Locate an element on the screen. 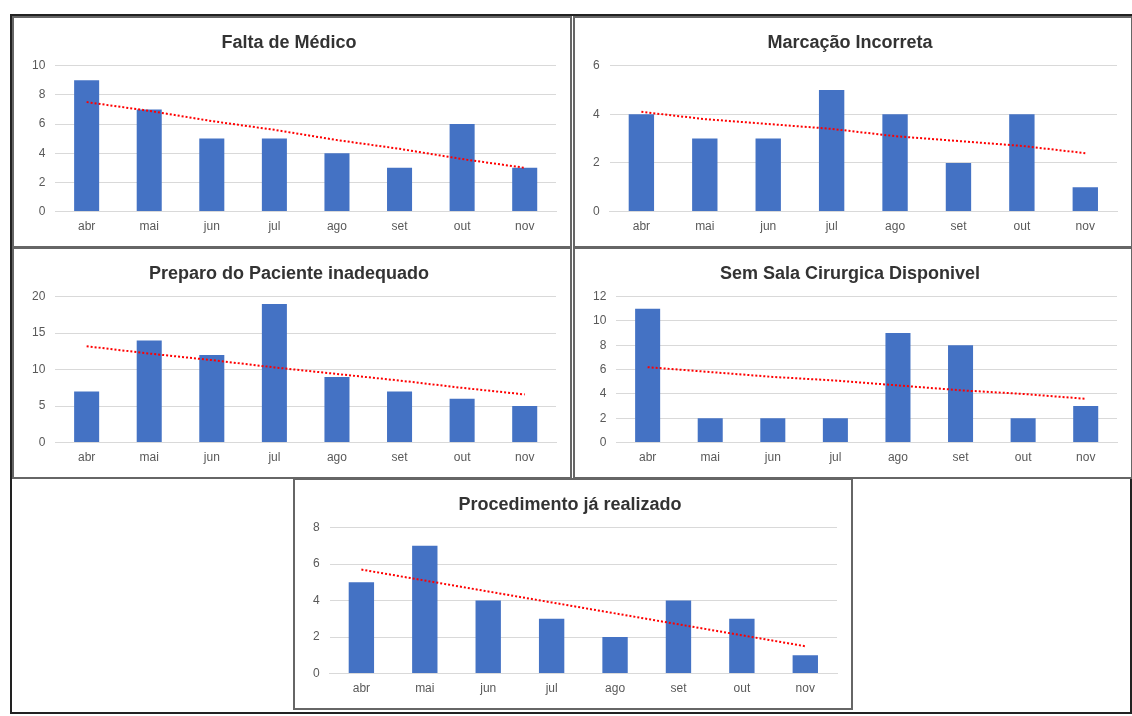 The image size is (1132, 716). chart-title: Sem Sala Cirurgica Disponivel is located at coordinates (850, 272).